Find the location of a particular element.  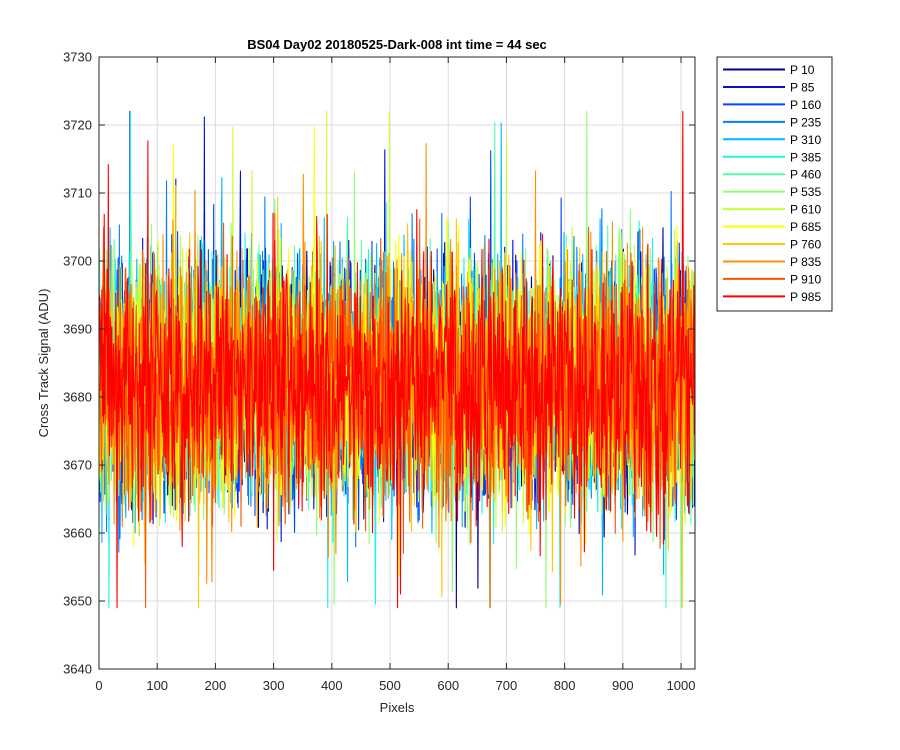

y-tick-label: 3720 is located at coordinates (77, 125).